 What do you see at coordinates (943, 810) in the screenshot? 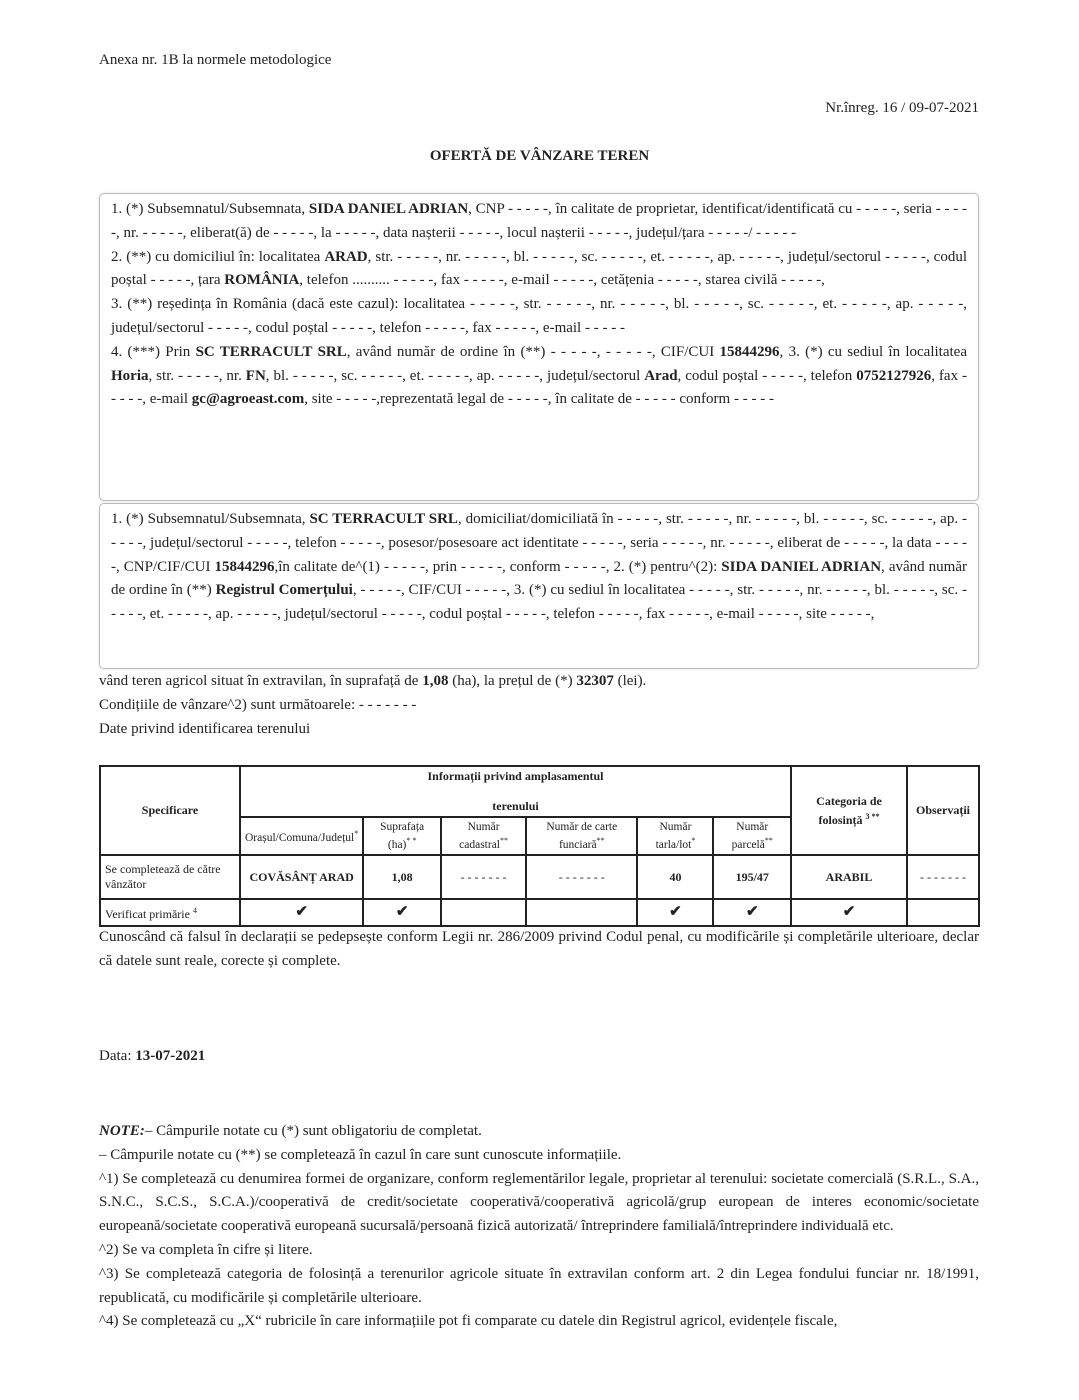
I see `header-observations: Observații` at bounding box center [943, 810].